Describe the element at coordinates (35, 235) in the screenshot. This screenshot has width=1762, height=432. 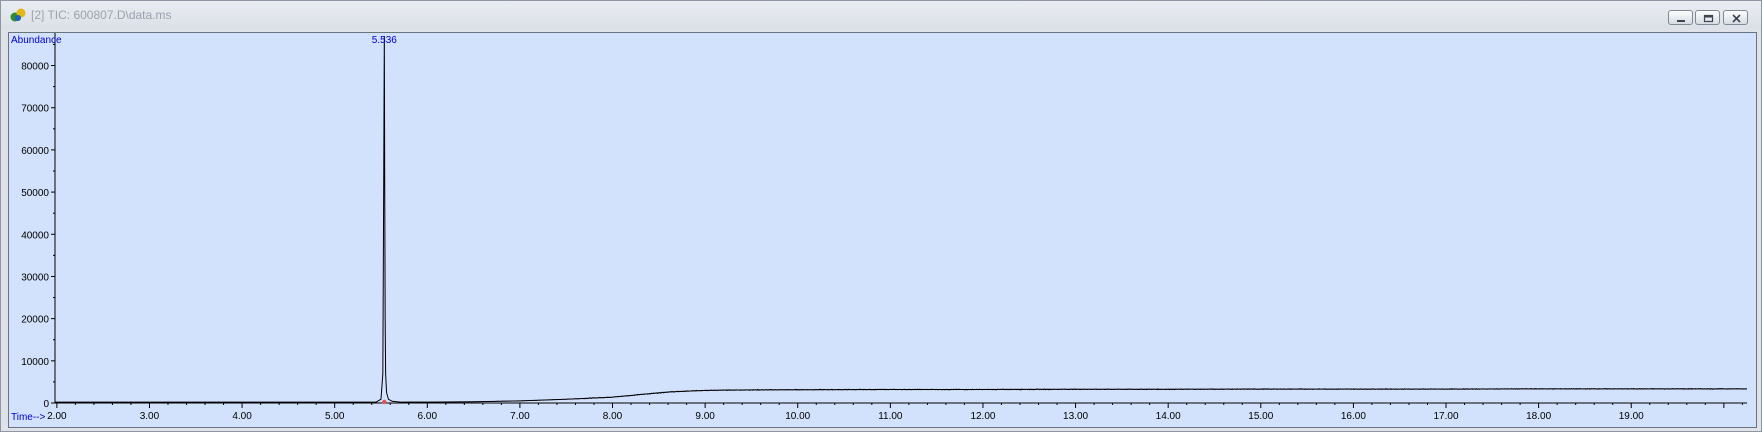
I see `y-tick-label: 40000` at that location.